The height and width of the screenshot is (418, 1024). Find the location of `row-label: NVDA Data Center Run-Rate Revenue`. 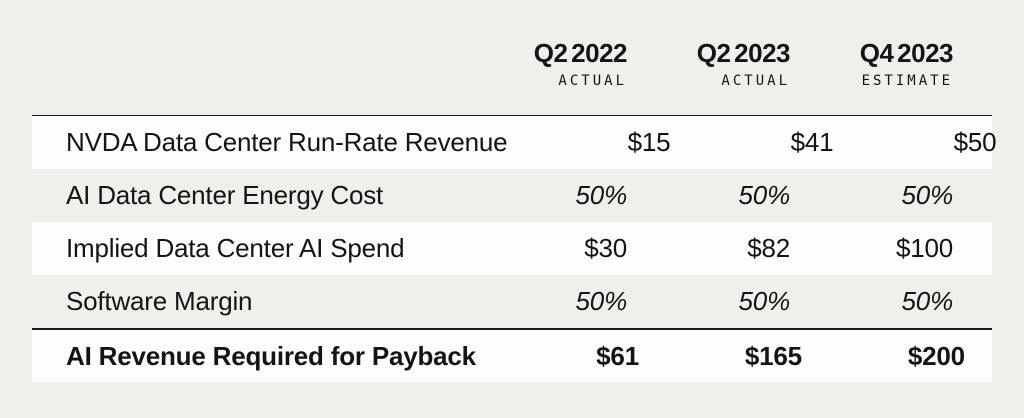

row-label: NVDA Data Center Run-Rate Revenue is located at coordinates (287, 142).